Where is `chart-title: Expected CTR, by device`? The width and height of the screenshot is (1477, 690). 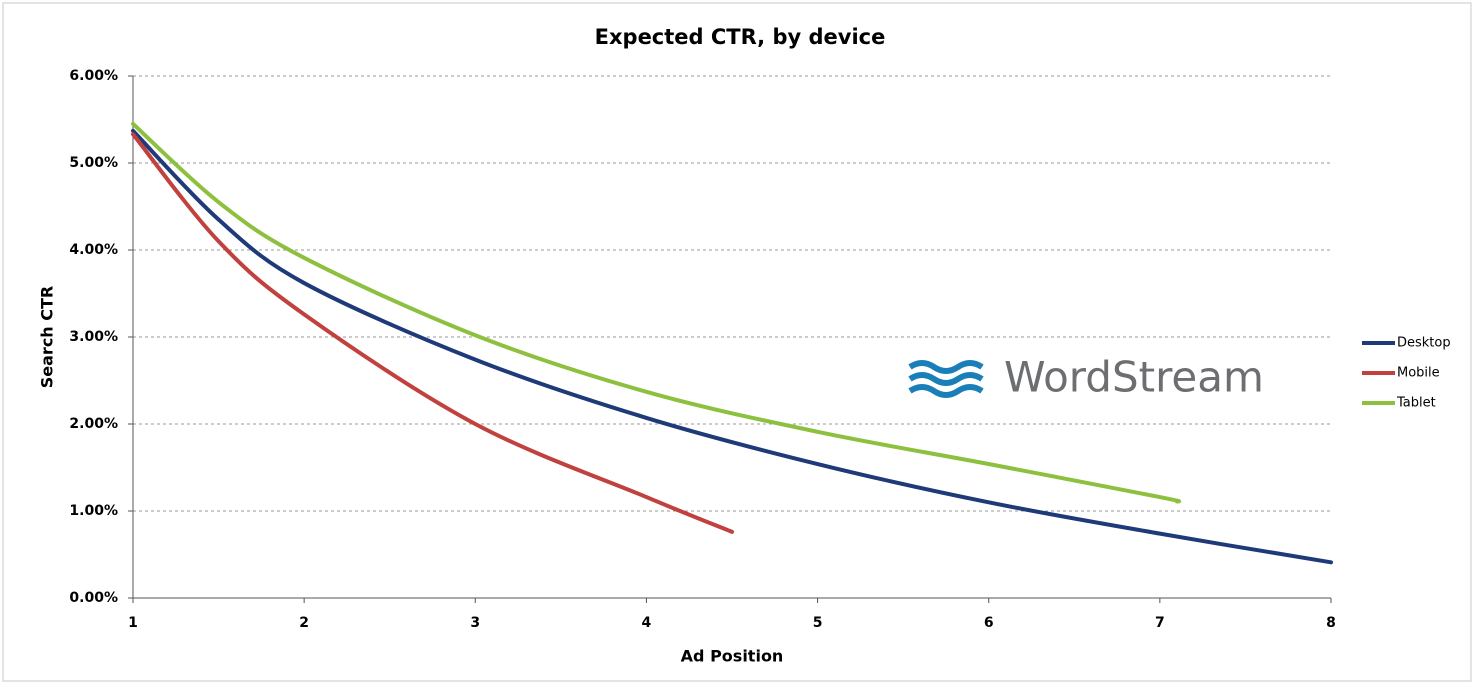 chart-title: Expected CTR, by device is located at coordinates (740, 37).